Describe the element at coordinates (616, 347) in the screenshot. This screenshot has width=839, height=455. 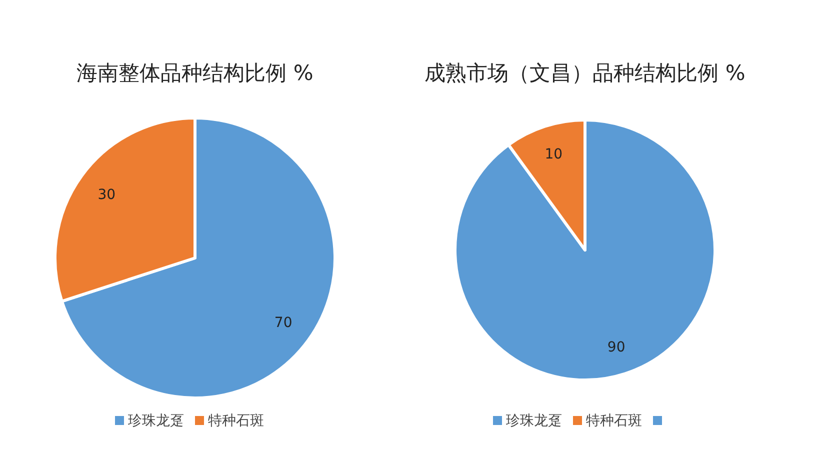
I see `data-label: 90` at that location.